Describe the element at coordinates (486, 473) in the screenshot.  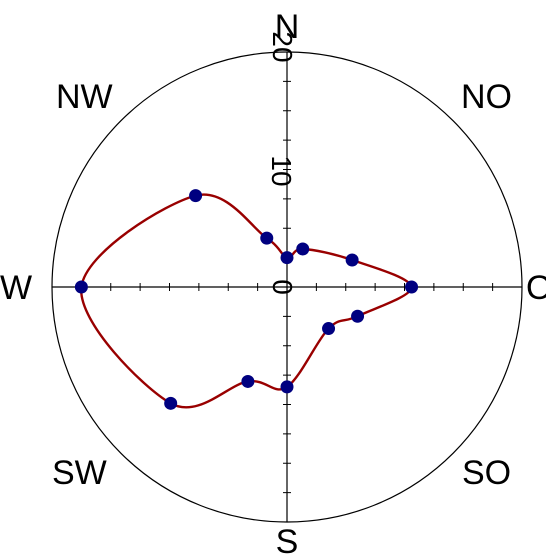
I see `direction-label-southeast: SO` at that location.